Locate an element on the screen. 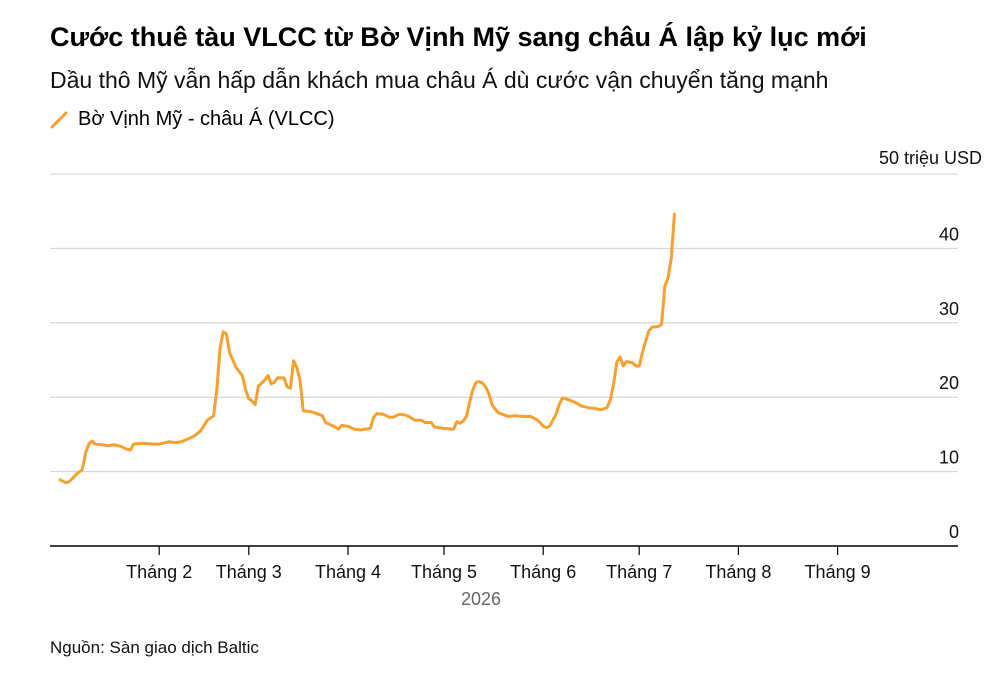 This screenshot has width=991, height=690. x-tick-label-7: Tháng 8 is located at coordinates (738, 572).